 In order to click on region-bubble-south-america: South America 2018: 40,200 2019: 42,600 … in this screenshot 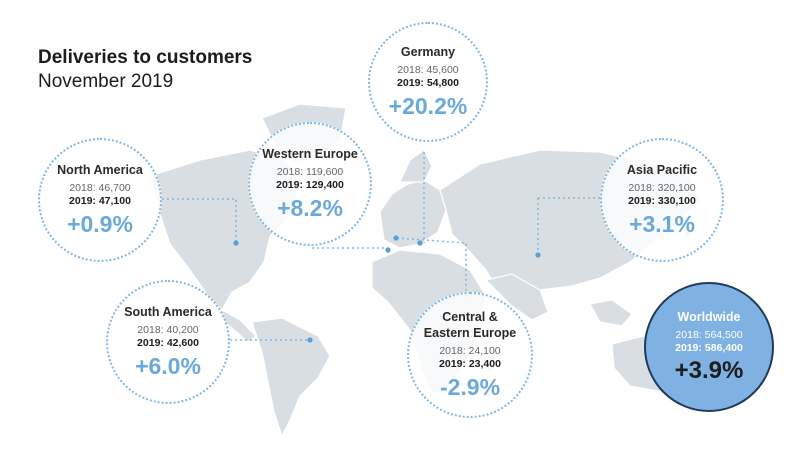, I will do `click(168, 342)`.